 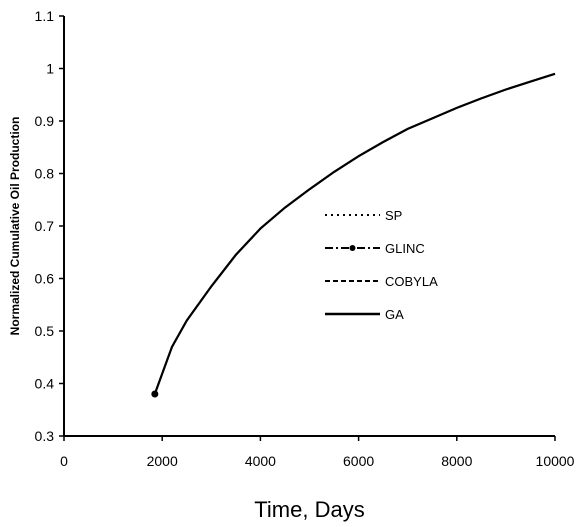 What do you see at coordinates (45, 226) in the screenshot?
I see `y-tick-label: 0.7` at bounding box center [45, 226].